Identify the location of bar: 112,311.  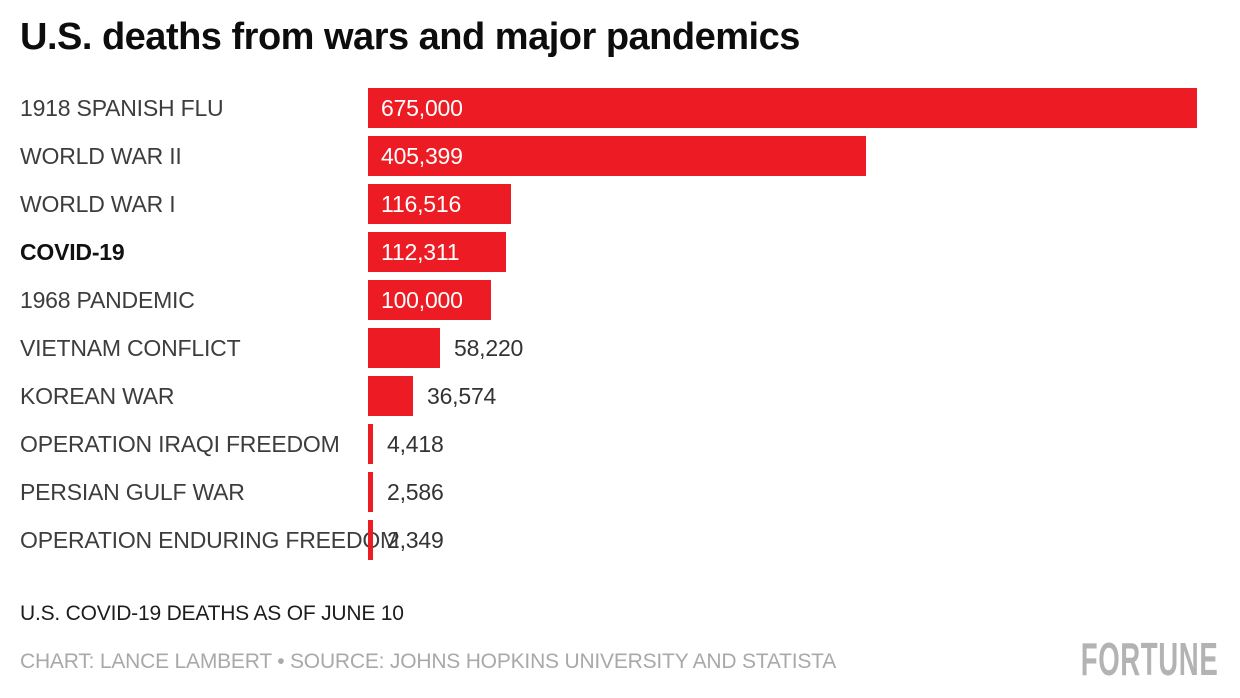
(437, 252).